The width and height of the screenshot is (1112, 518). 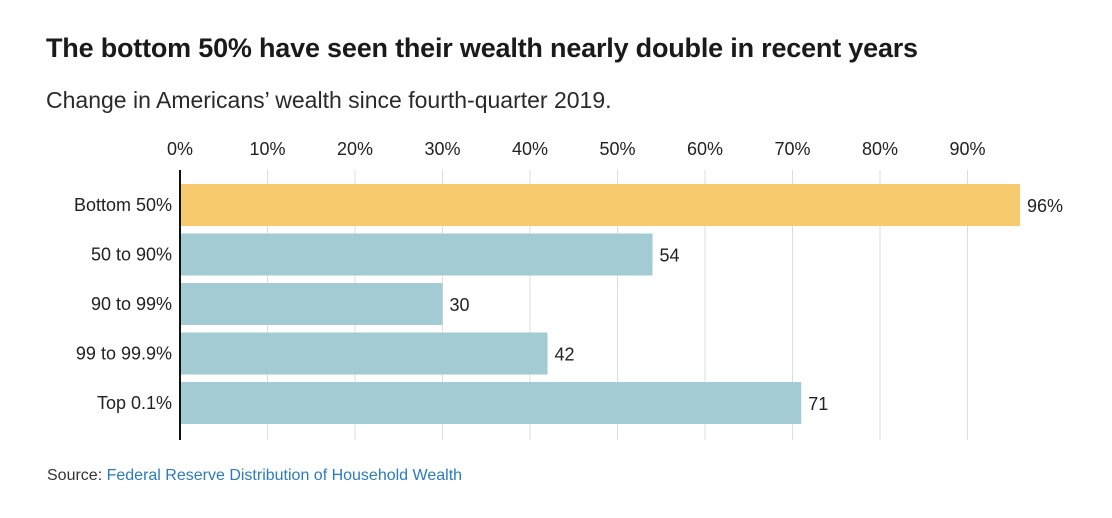 I want to click on x-tick-label: 40%, so click(x=530, y=149).